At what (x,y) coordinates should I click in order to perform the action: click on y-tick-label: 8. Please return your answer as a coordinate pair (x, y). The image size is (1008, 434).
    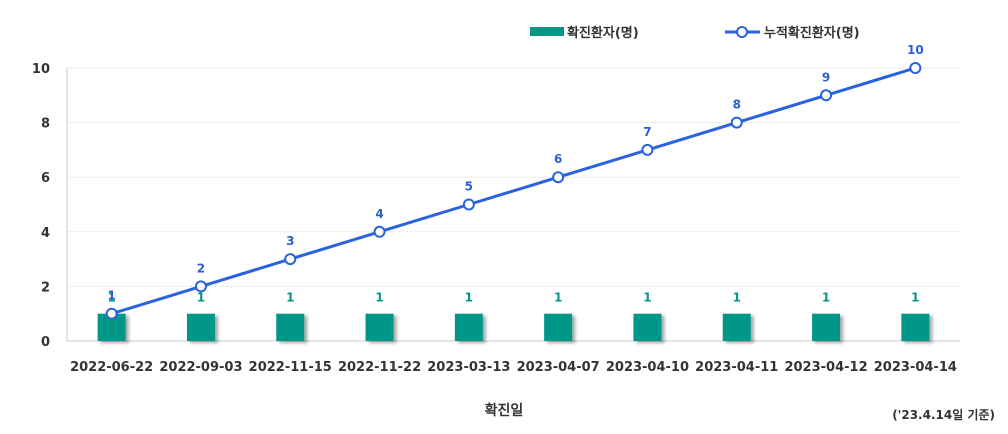
    Looking at the image, I should click on (45, 124).